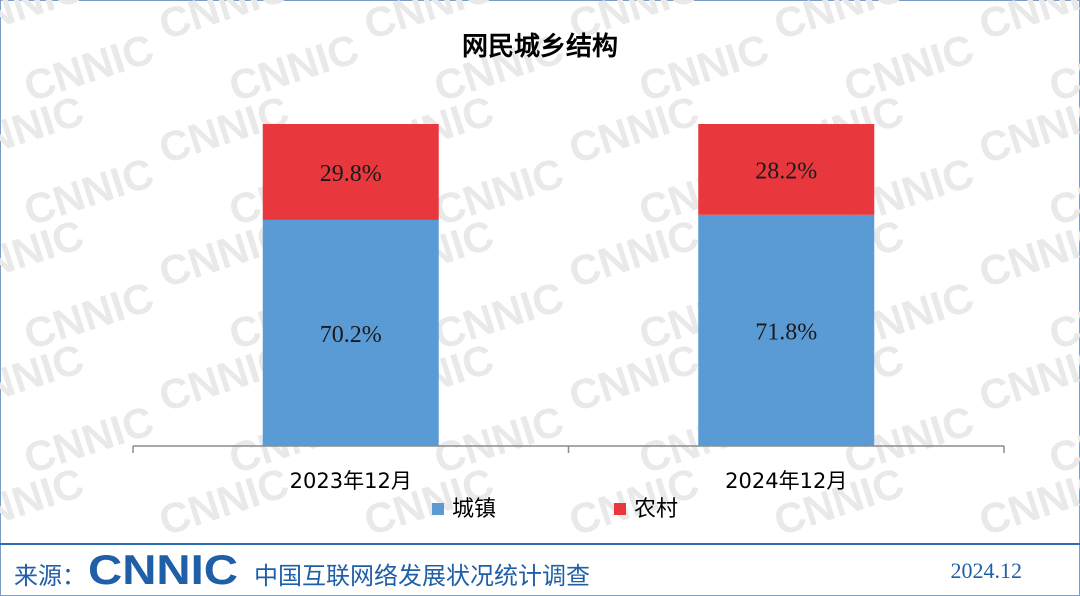  What do you see at coordinates (786, 481) in the screenshot?
I see `x-tick-label: 2024年12月` at bounding box center [786, 481].